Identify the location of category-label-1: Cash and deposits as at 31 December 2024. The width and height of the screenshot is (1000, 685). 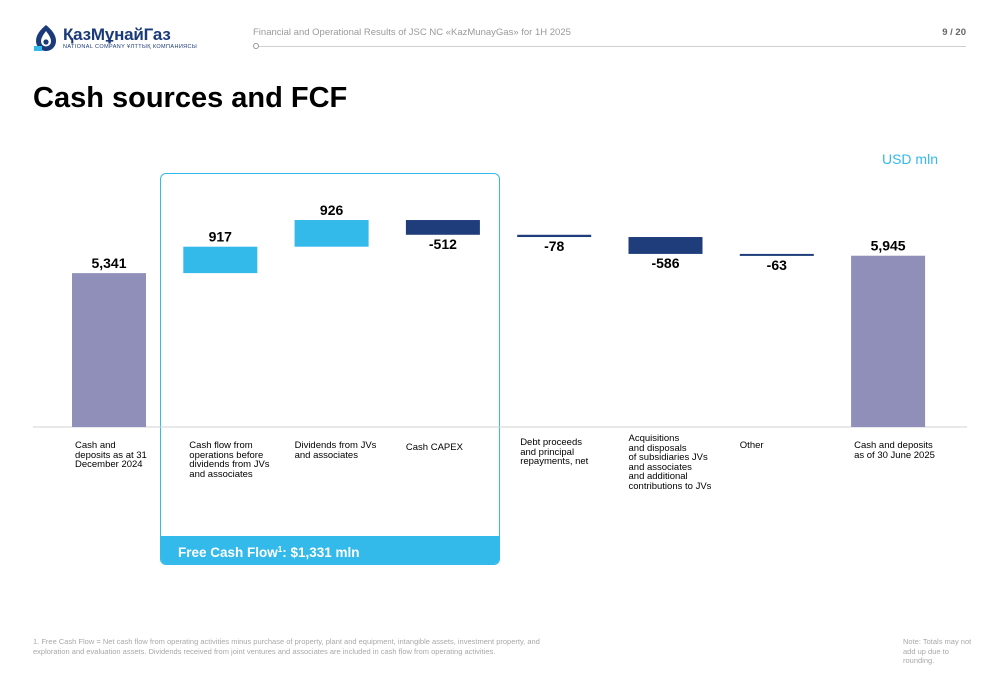
(111, 455).